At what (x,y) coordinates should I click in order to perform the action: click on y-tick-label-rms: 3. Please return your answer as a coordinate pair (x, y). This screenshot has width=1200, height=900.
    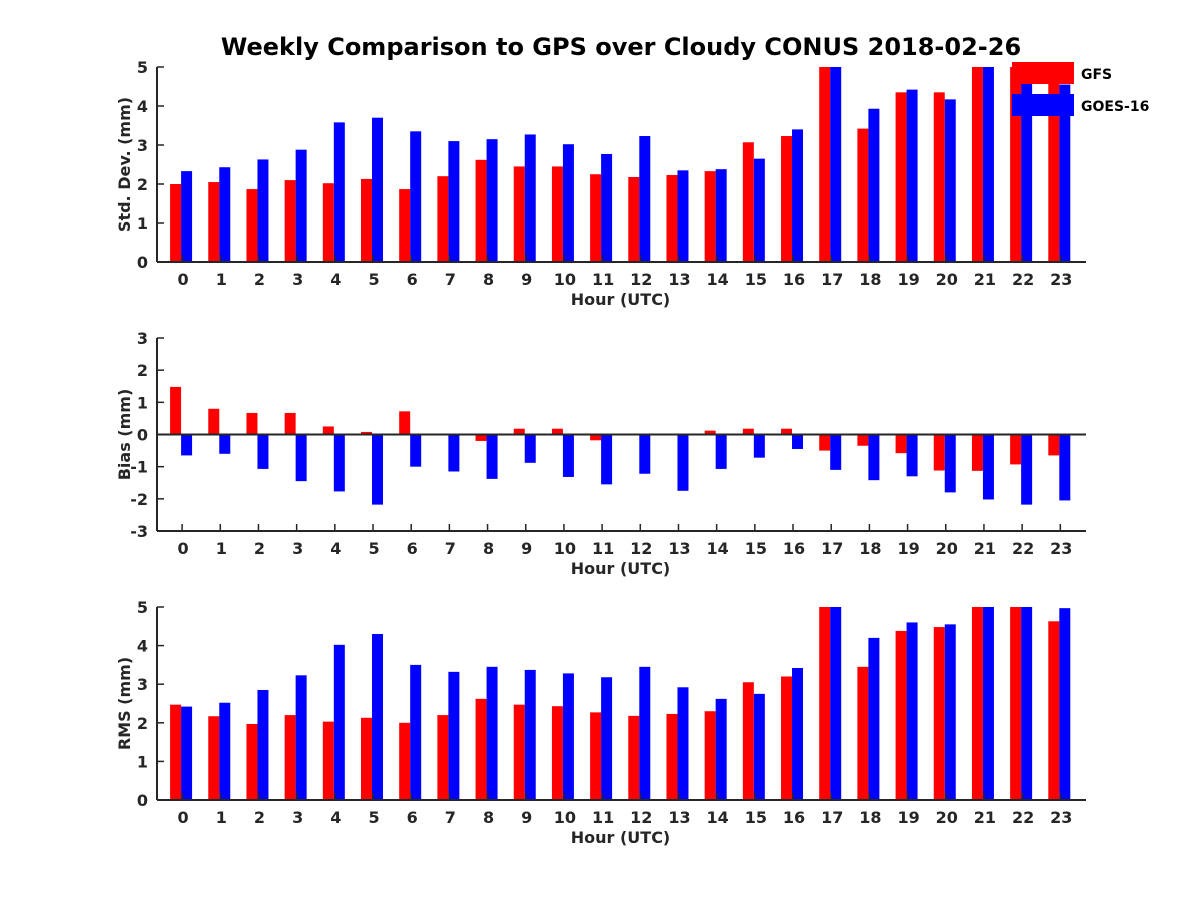
    Looking at the image, I should click on (142, 684).